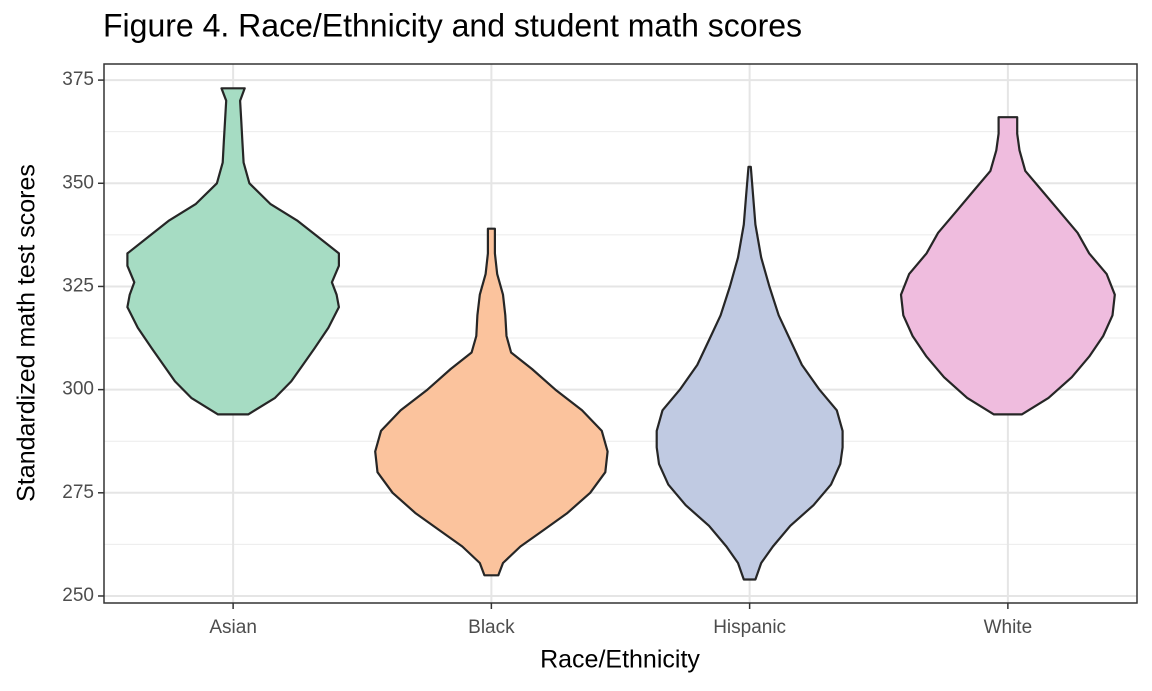  I want to click on y-tick-label: 375, so click(78, 79).